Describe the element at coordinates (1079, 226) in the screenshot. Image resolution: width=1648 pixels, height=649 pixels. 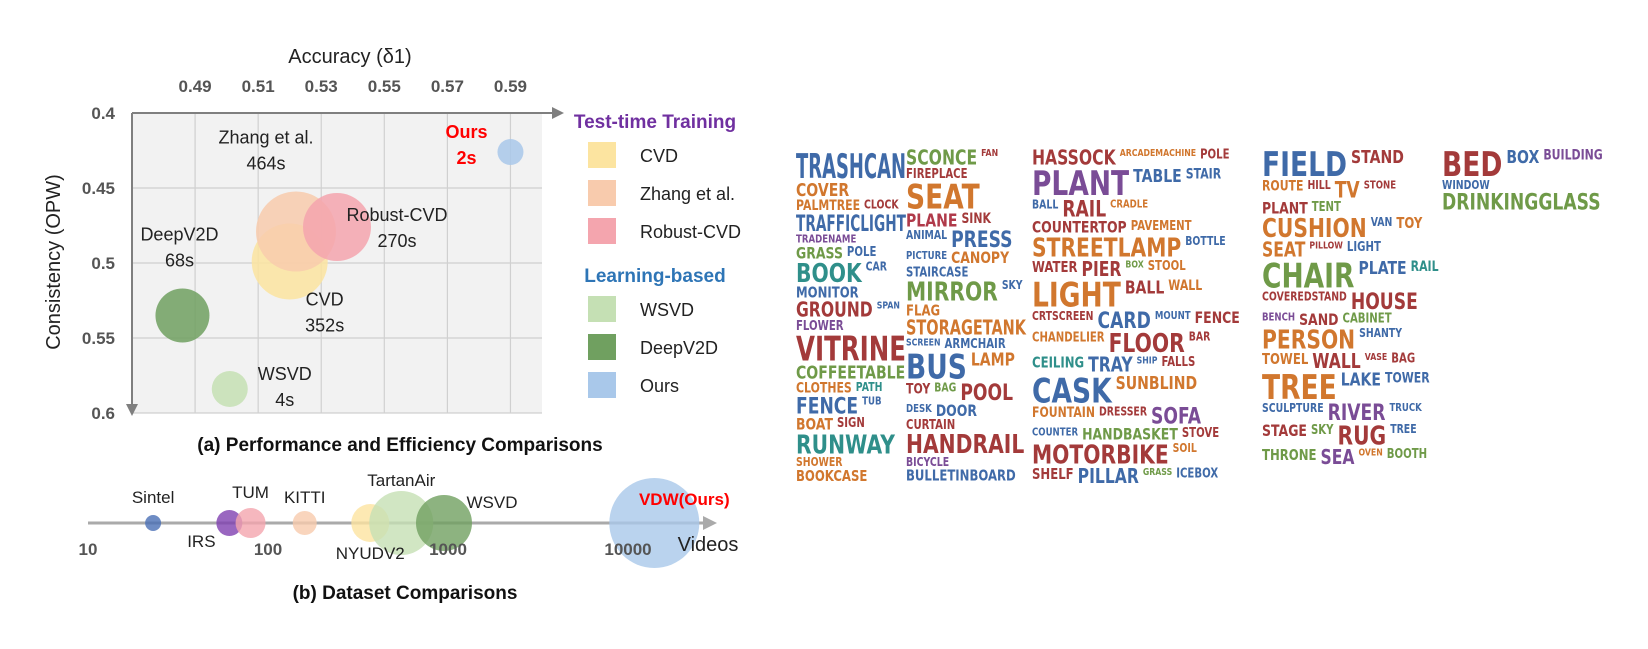
I see `word-countertop: COUNTERTOP` at that location.